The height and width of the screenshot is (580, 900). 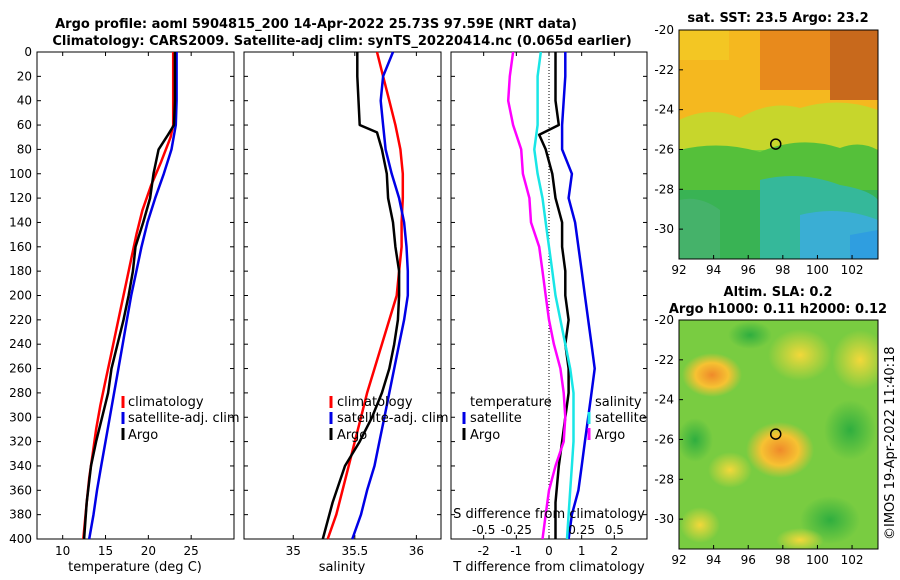 I want to click on depth-tick-label: 140, so click(x=20, y=222).